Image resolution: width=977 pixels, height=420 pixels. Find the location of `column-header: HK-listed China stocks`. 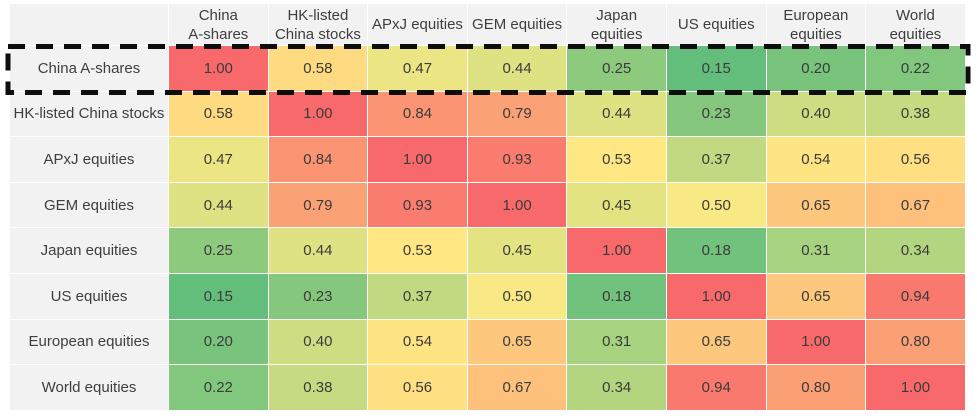

column-header: HK-listed China stocks is located at coordinates (318, 24).